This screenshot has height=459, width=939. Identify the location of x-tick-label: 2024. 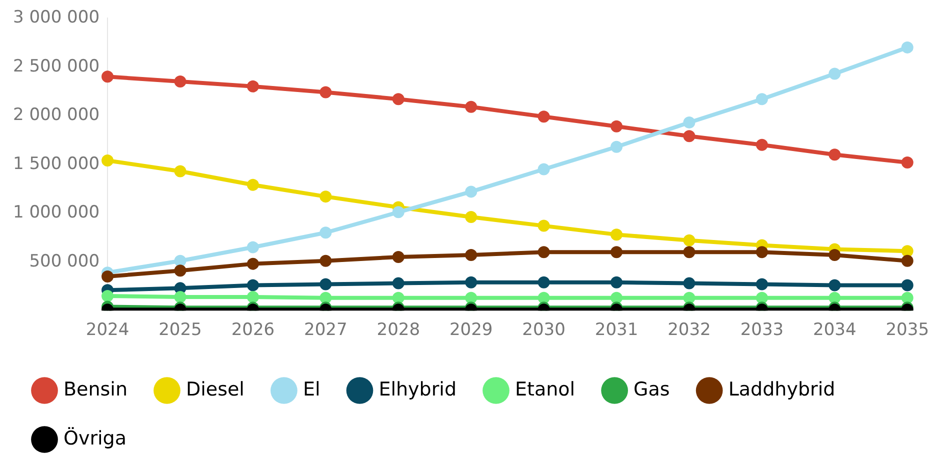
(108, 330).